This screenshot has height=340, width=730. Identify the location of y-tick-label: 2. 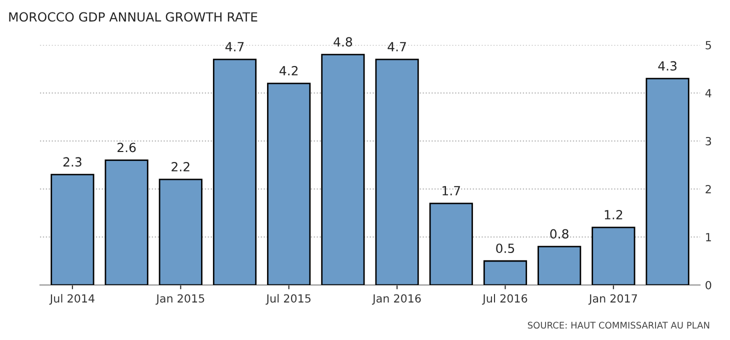
(708, 189).